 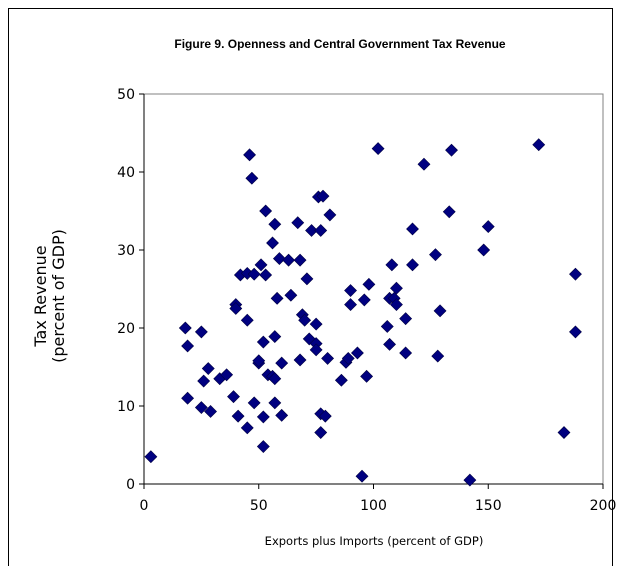 What do you see at coordinates (126, 95) in the screenshot?
I see `y-tick-label: 50` at bounding box center [126, 95].